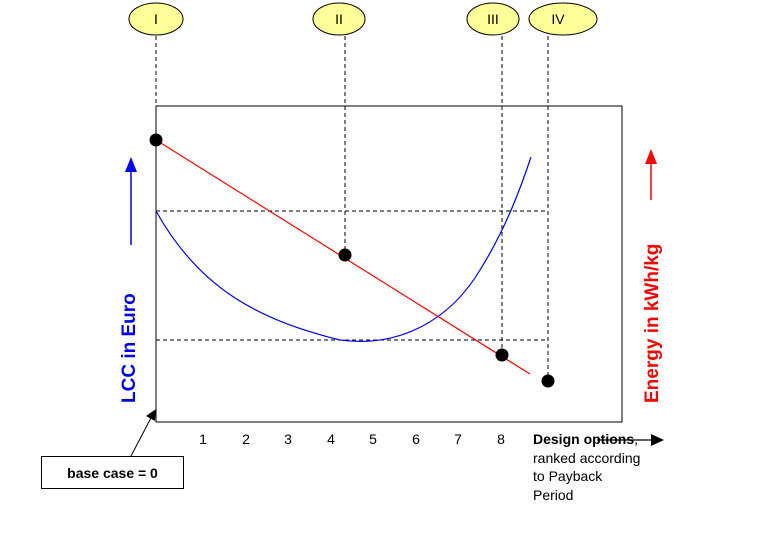  Describe the element at coordinates (458, 439) in the screenshot. I see `x-tick-7: 7` at that location.